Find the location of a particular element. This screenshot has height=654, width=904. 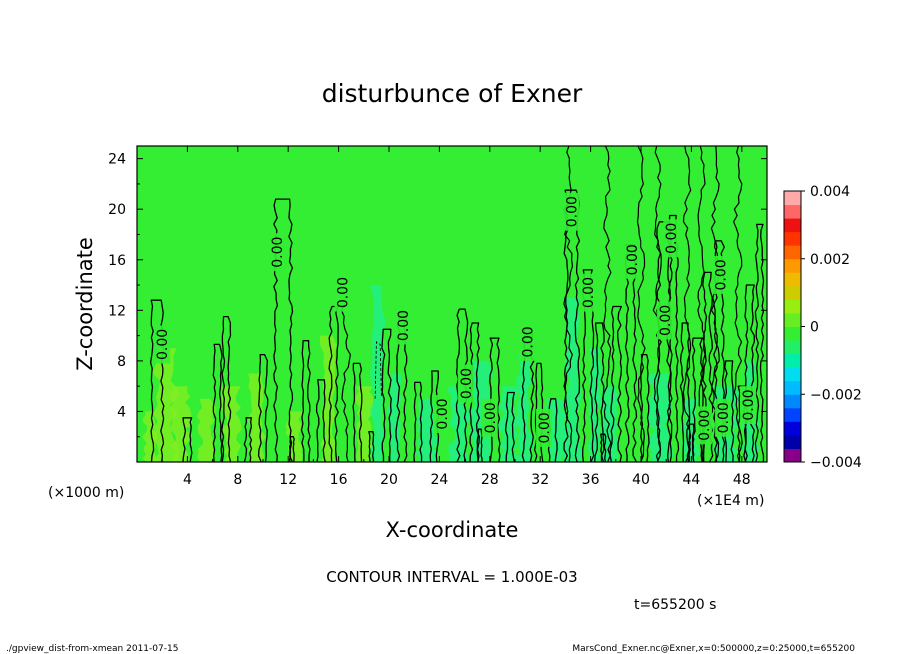

chart-title: disturbunce of Exner is located at coordinates (452, 93).